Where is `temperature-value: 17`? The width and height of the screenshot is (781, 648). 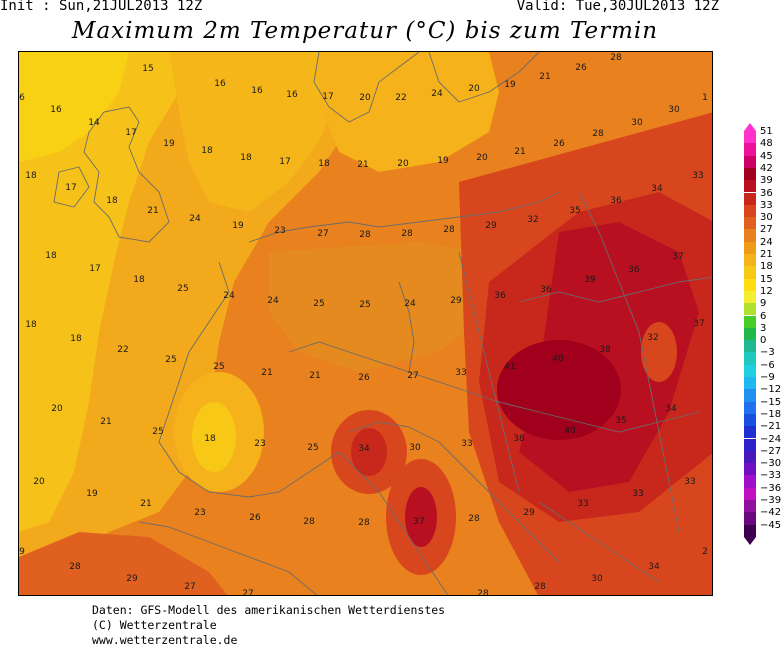 temperature-value: 17 is located at coordinates (94, 269).